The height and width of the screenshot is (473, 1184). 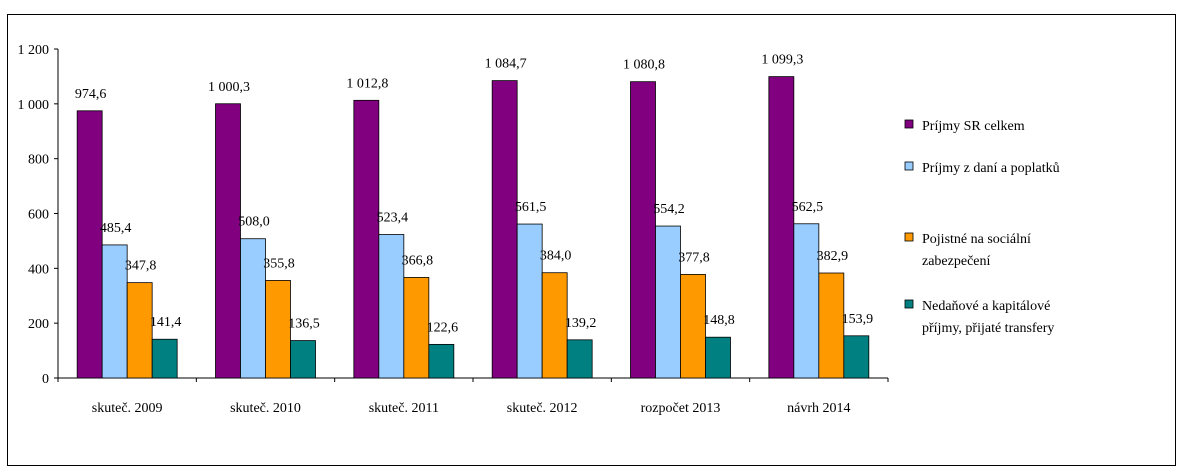 What do you see at coordinates (265, 408) in the screenshot?
I see `x-tick-label: skuteč. 2010` at bounding box center [265, 408].